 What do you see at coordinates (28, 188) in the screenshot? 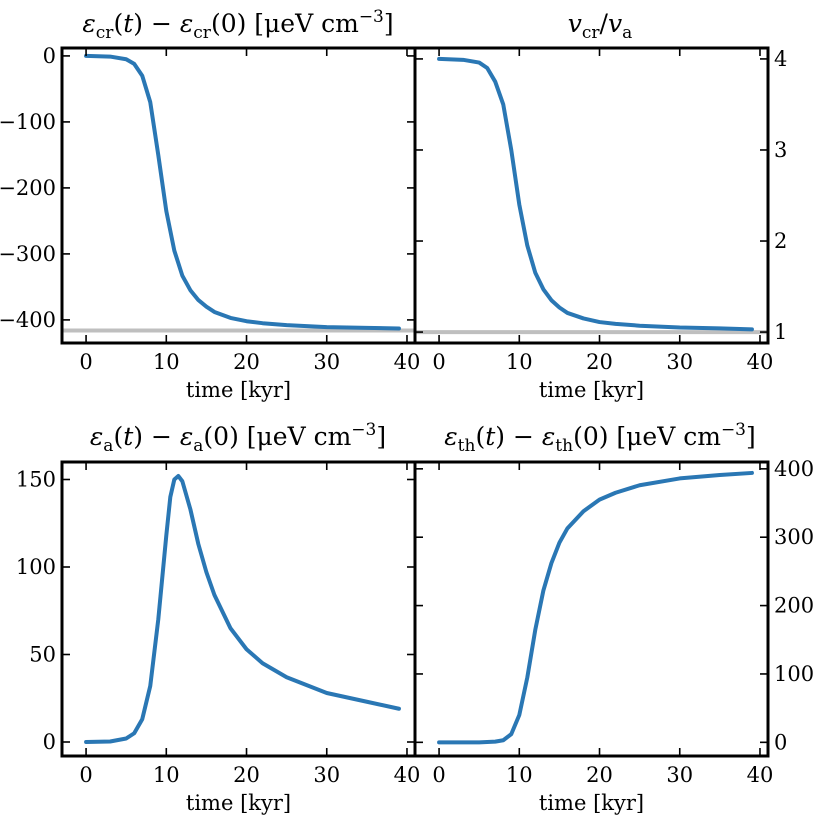
I see `chart-ecr-ytick-label: −200` at bounding box center [28, 188].